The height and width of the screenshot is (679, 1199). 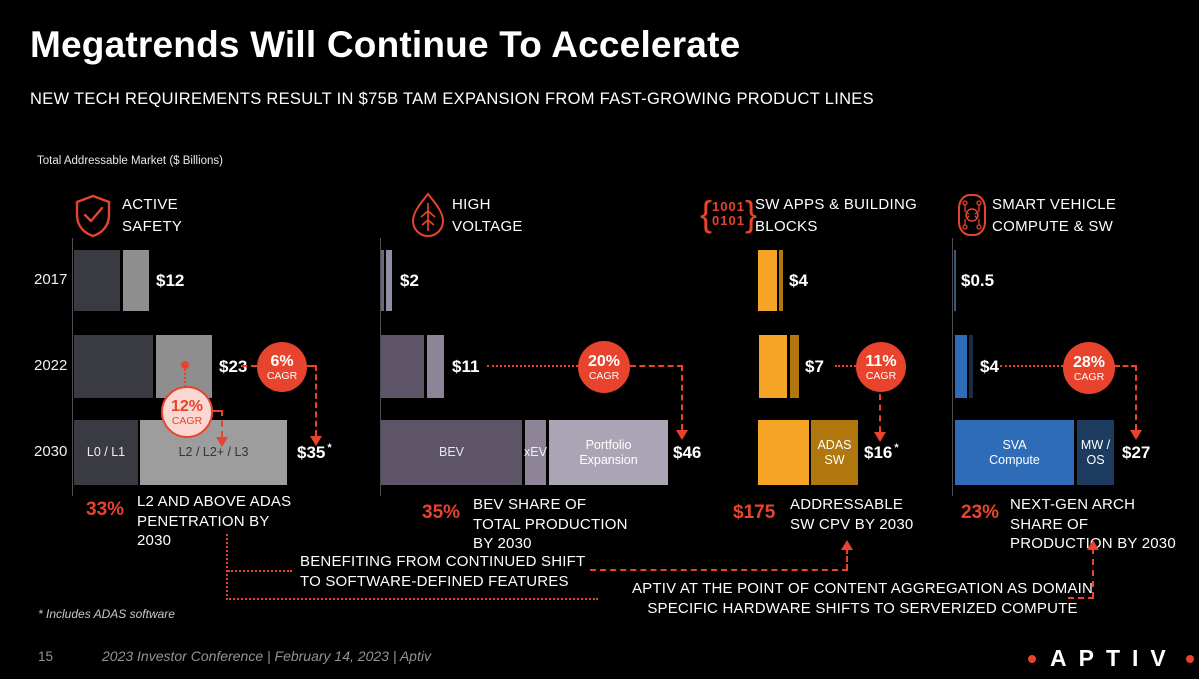 I want to click on binary-brace-open: {, so click(x=706, y=213).